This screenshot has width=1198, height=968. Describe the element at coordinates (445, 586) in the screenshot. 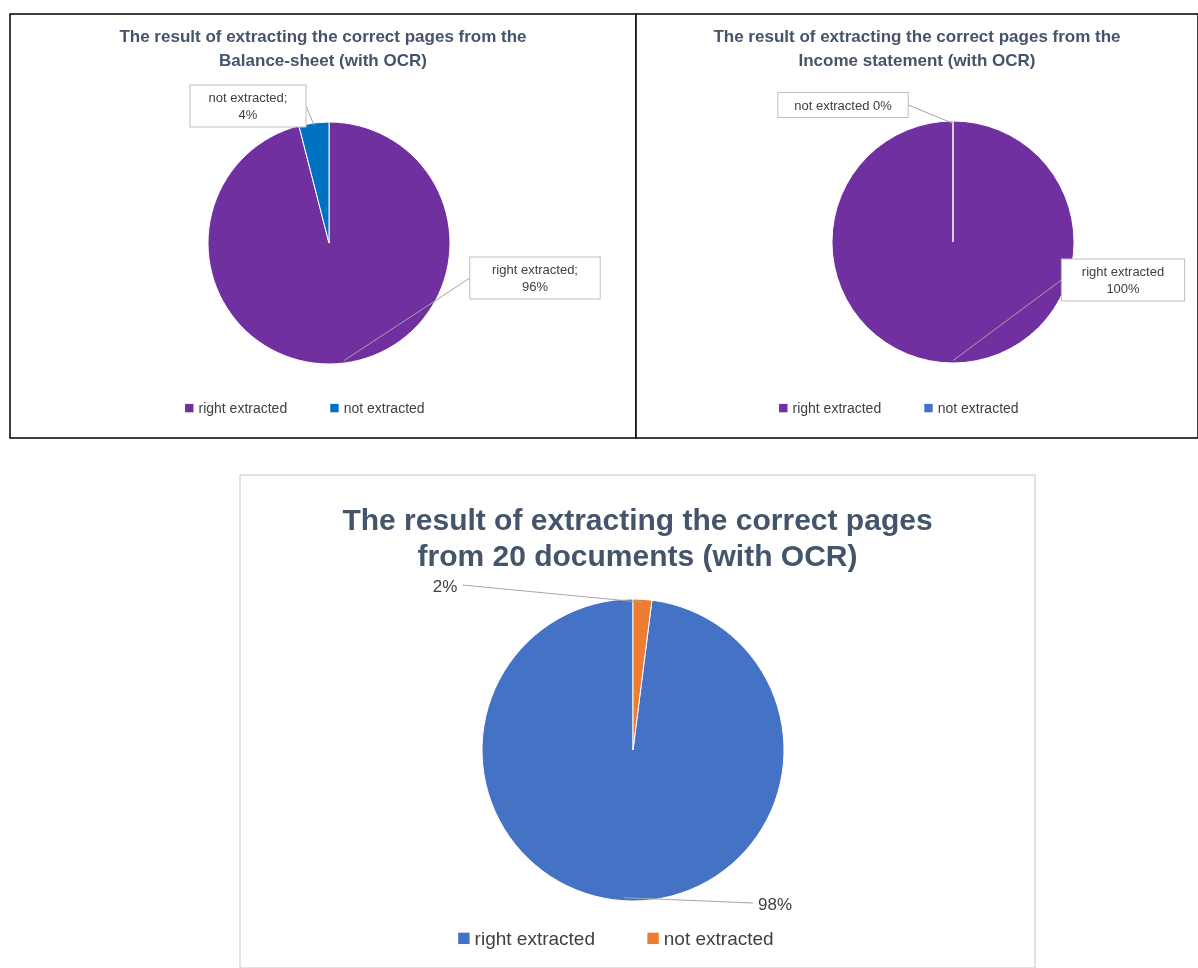

I see `data-label: 2%` at that location.